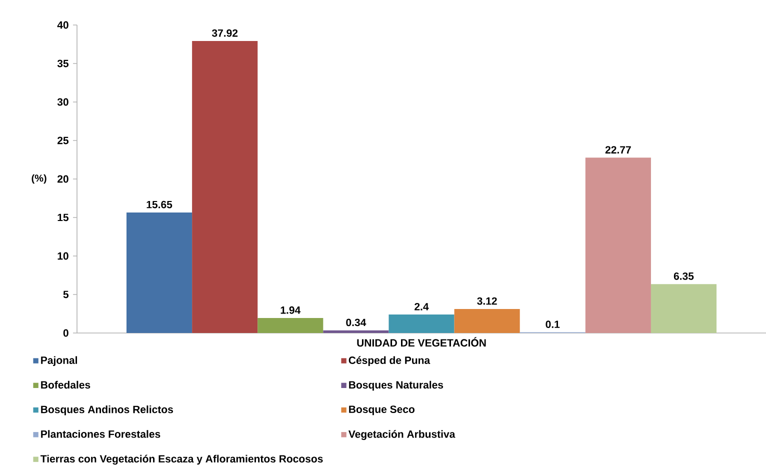  What do you see at coordinates (290, 310) in the screenshot?
I see `data-label: 1.94` at bounding box center [290, 310].